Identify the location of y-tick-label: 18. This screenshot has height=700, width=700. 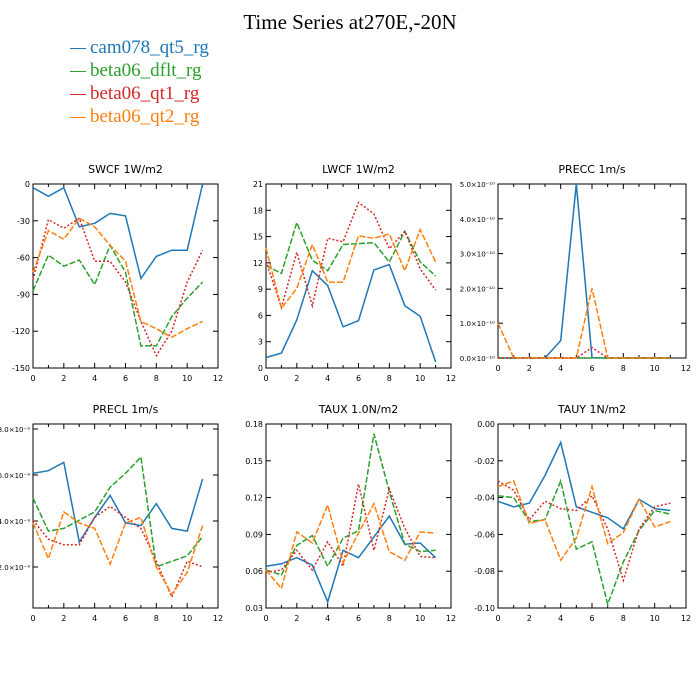
(258, 210).